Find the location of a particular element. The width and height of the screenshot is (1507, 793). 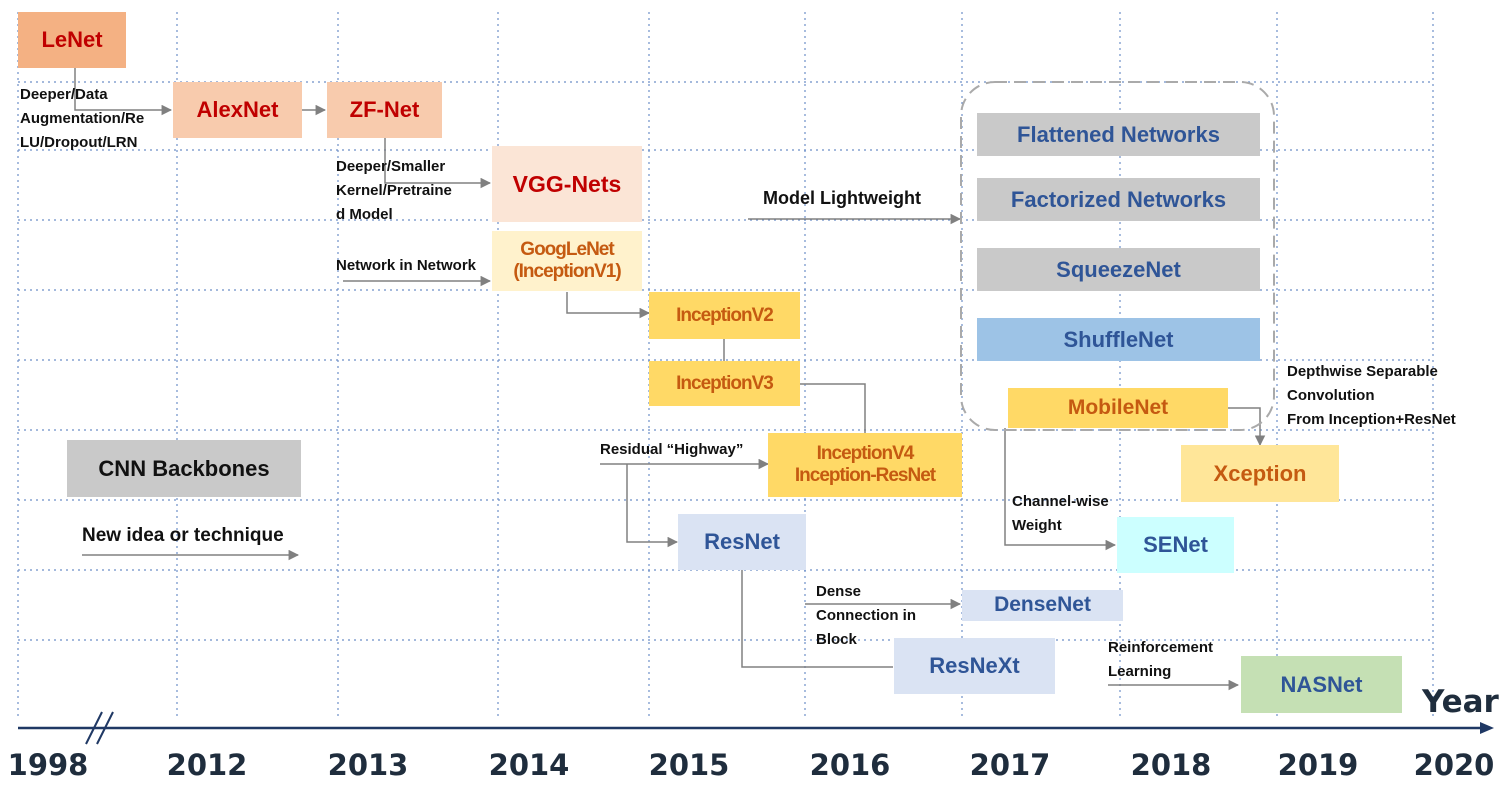

alexnet-box: AlexNet is located at coordinates (237, 110).